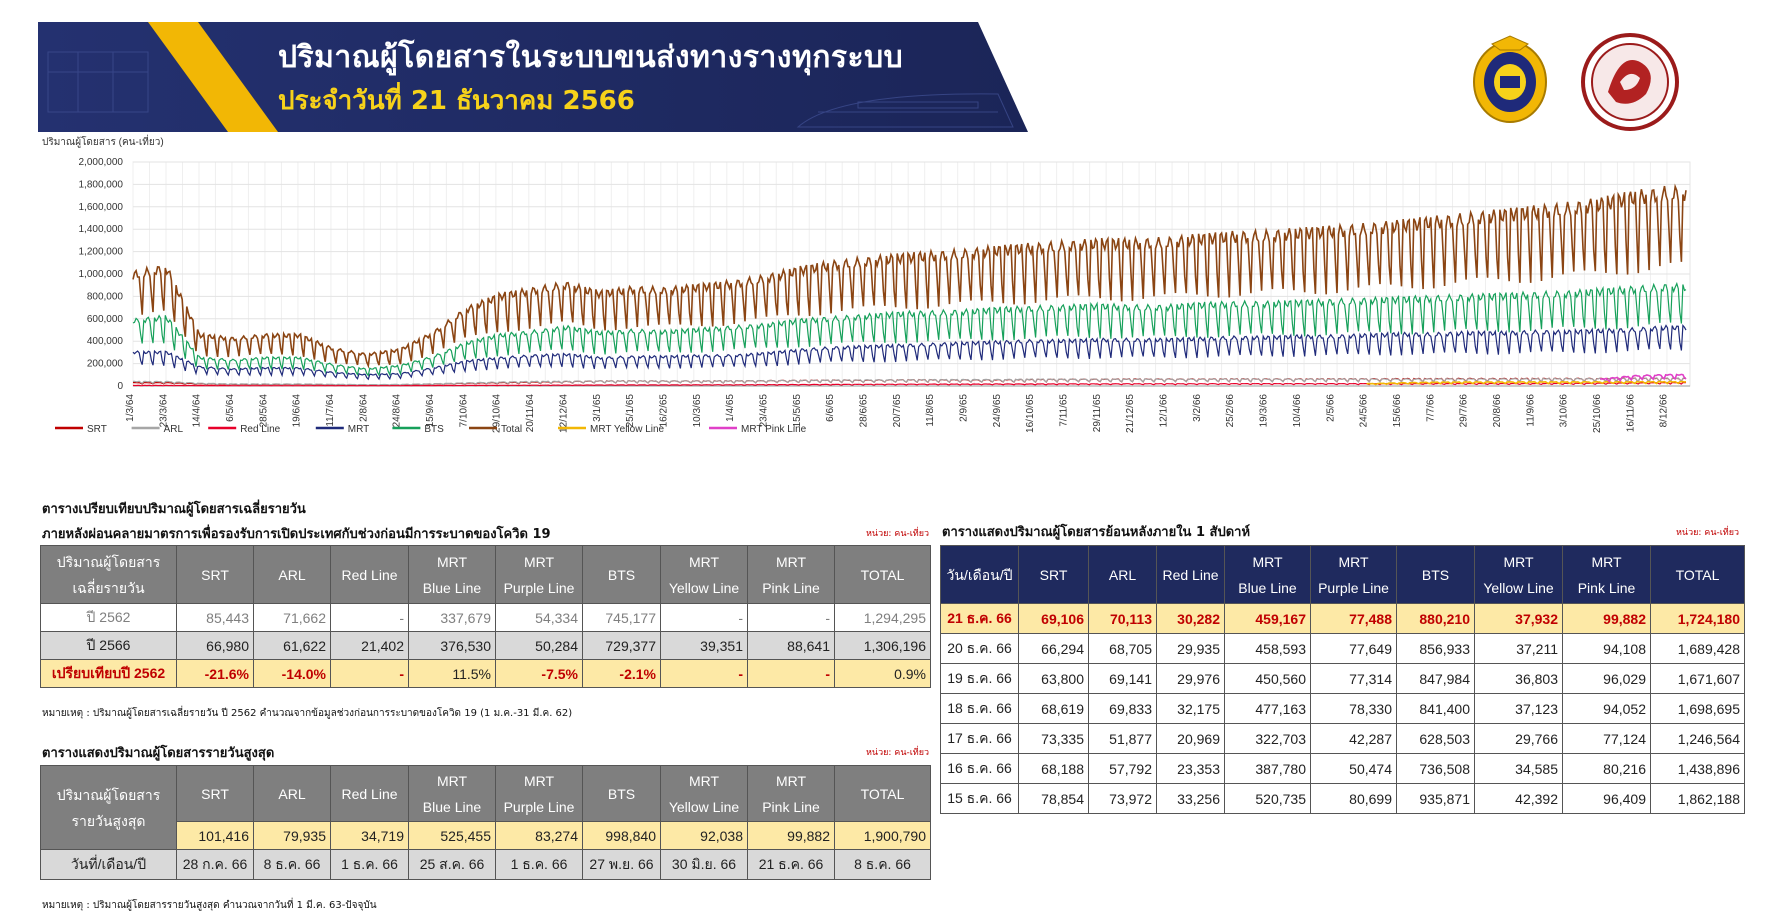  I want to click on weekly-col-3: MRT Blue Line, so click(1267, 574).